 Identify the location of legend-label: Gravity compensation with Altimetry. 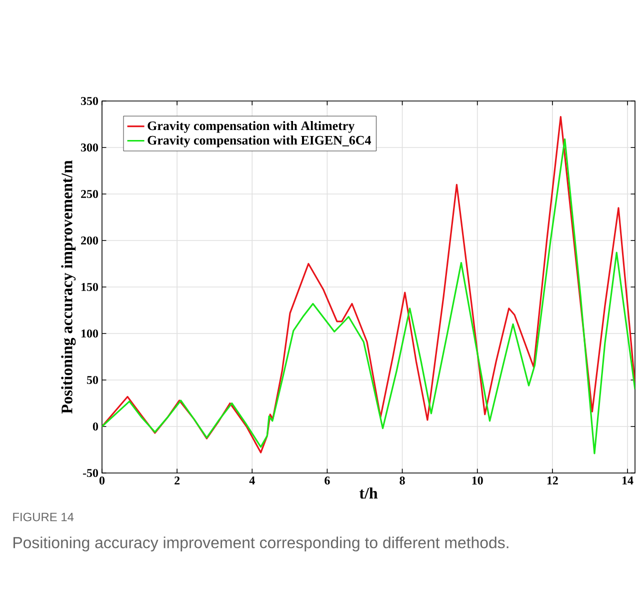
(251, 127).